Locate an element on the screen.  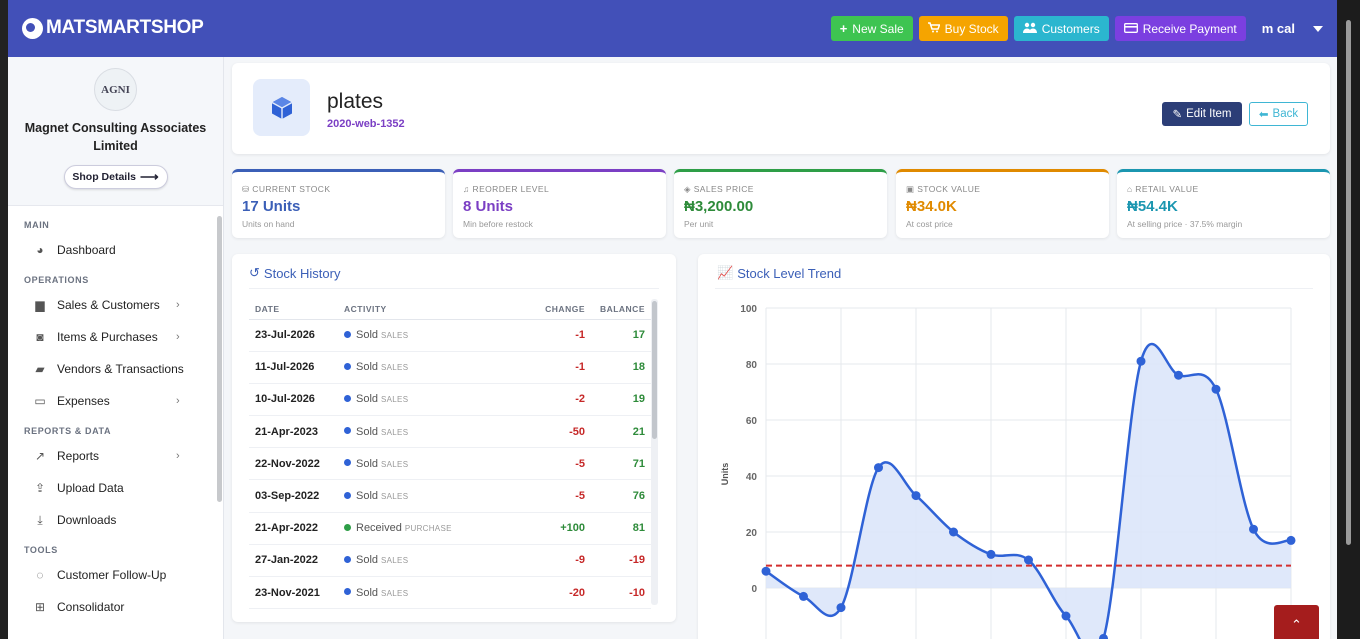
table-row: 21-Apr-2022 Received PURCHASE +100 81 is located at coordinates (450, 528).